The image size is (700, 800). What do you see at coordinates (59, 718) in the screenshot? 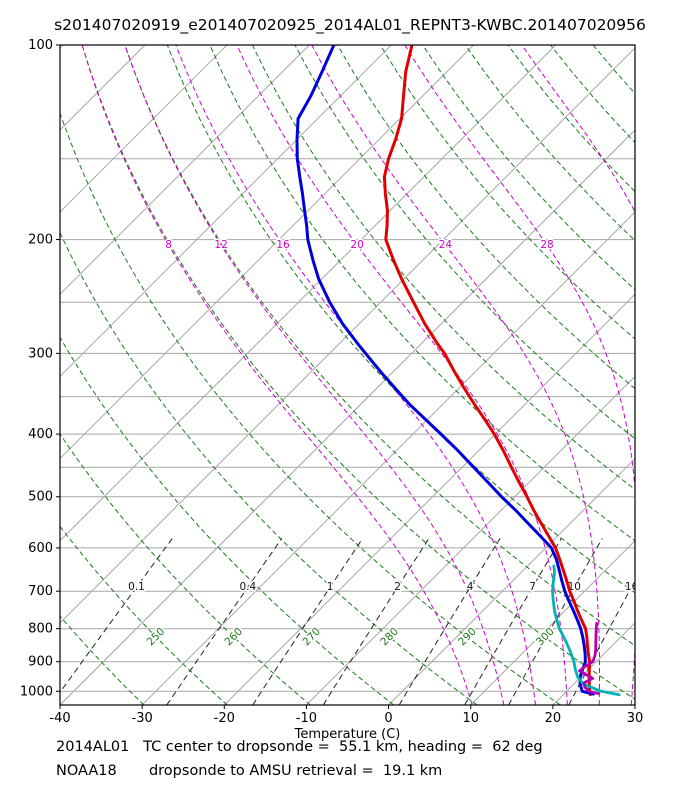
I see `svg-text: -40` at bounding box center [59, 718].